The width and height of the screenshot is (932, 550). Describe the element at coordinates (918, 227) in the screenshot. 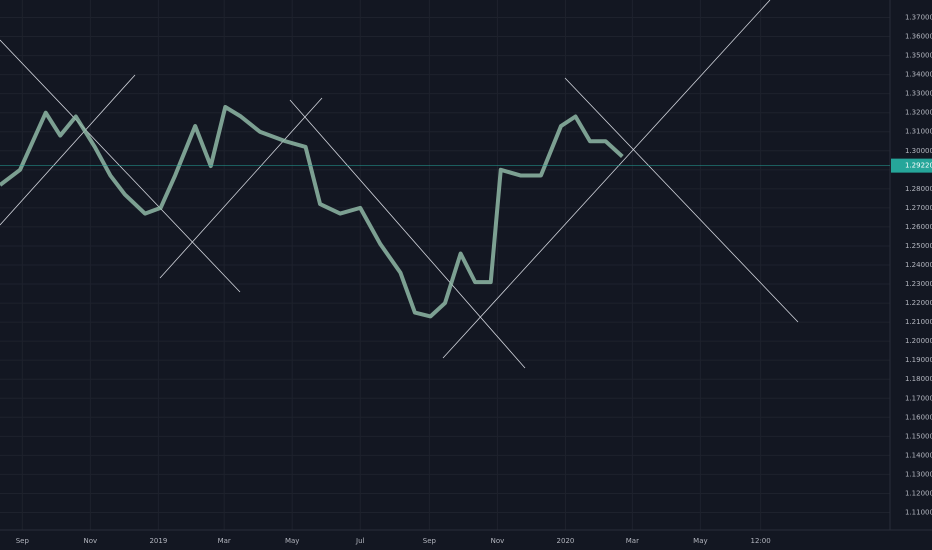

I see `y-tick-label: 1.26000` at that location.